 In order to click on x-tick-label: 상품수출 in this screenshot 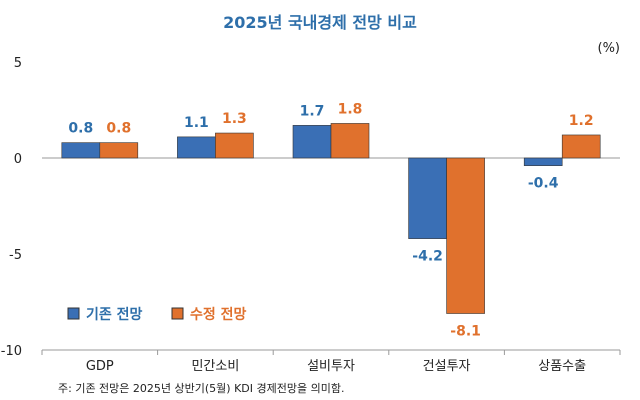, I will do `click(562, 366)`.